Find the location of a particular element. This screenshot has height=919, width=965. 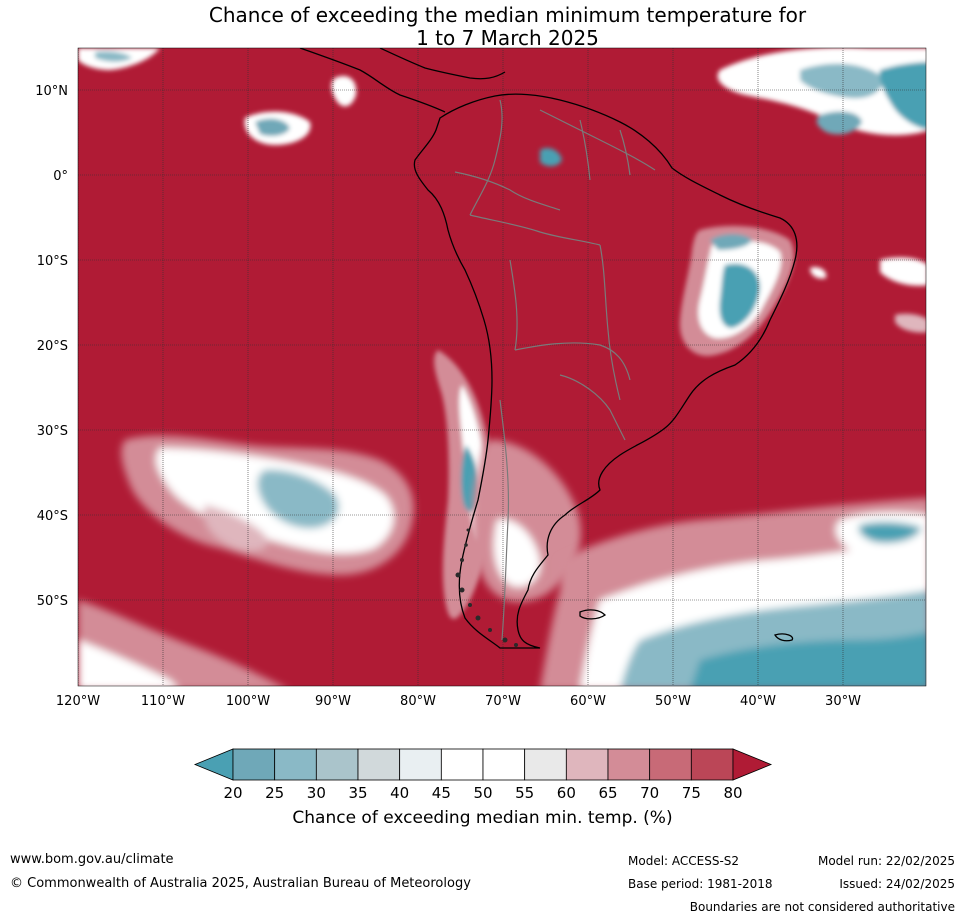

lat-tick-label: 10°N is located at coordinates (51, 91).